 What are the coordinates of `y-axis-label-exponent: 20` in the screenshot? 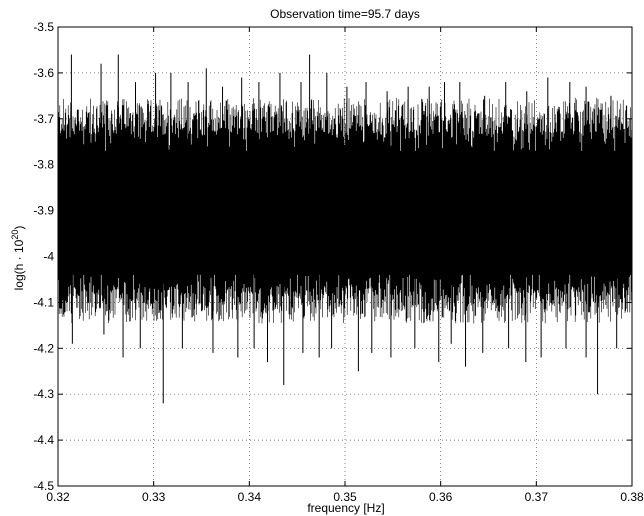 It's located at (15, 235).